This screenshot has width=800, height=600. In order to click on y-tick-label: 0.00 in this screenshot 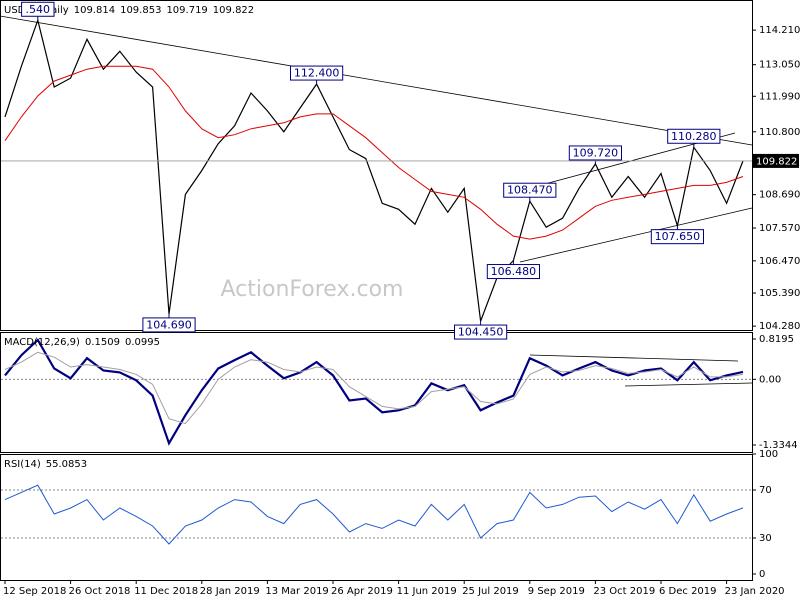, I will do `click(770, 379)`.